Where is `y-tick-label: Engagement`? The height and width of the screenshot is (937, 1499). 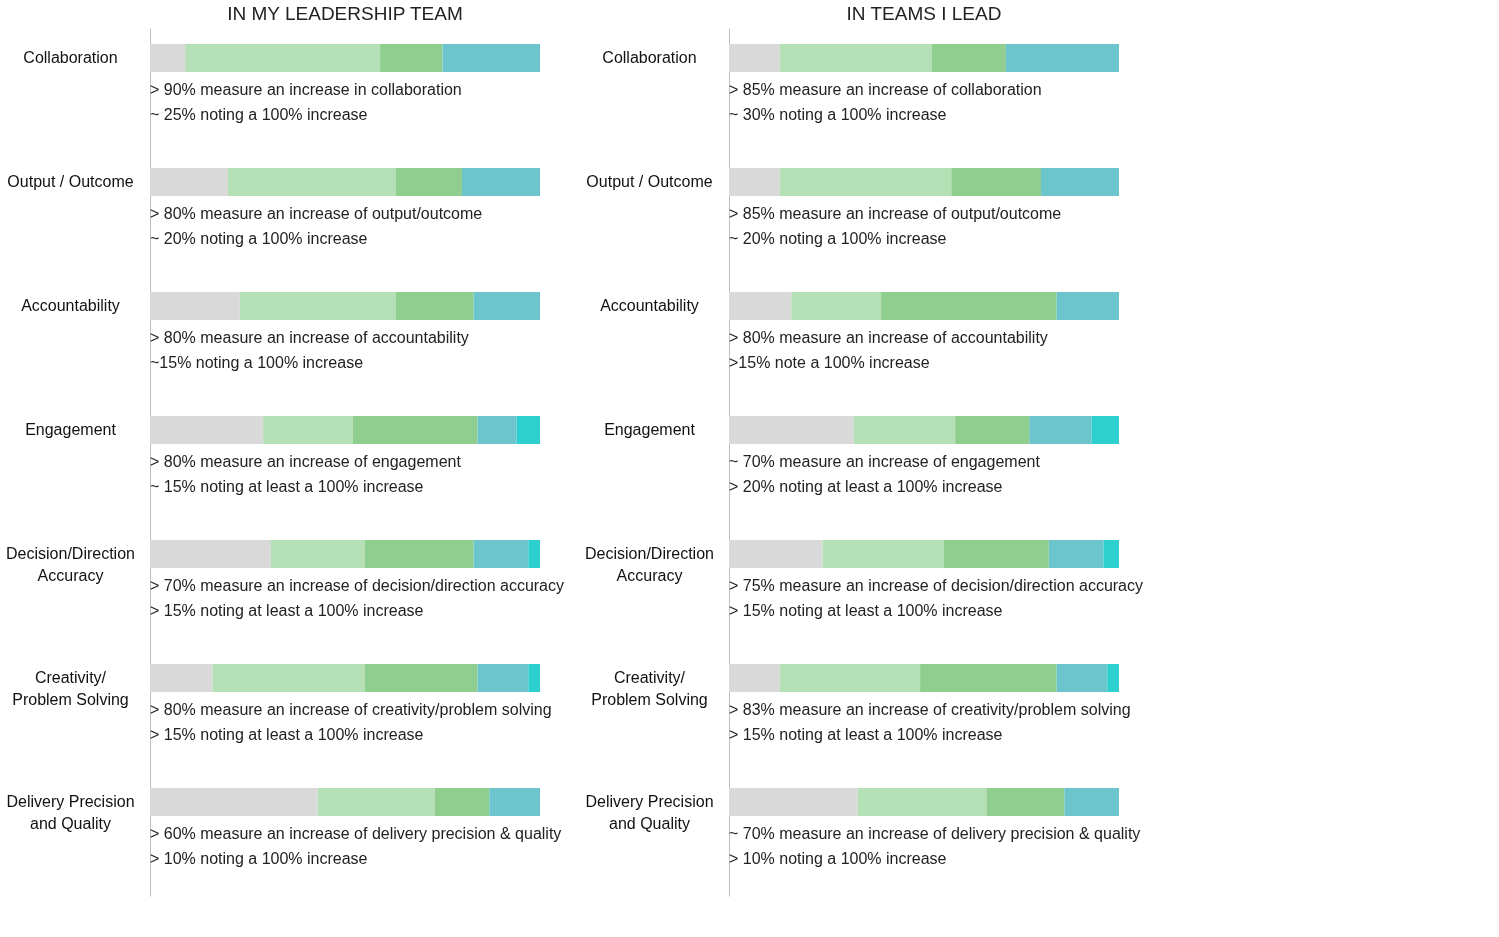 y-tick-label: Engagement is located at coordinates (71, 429).